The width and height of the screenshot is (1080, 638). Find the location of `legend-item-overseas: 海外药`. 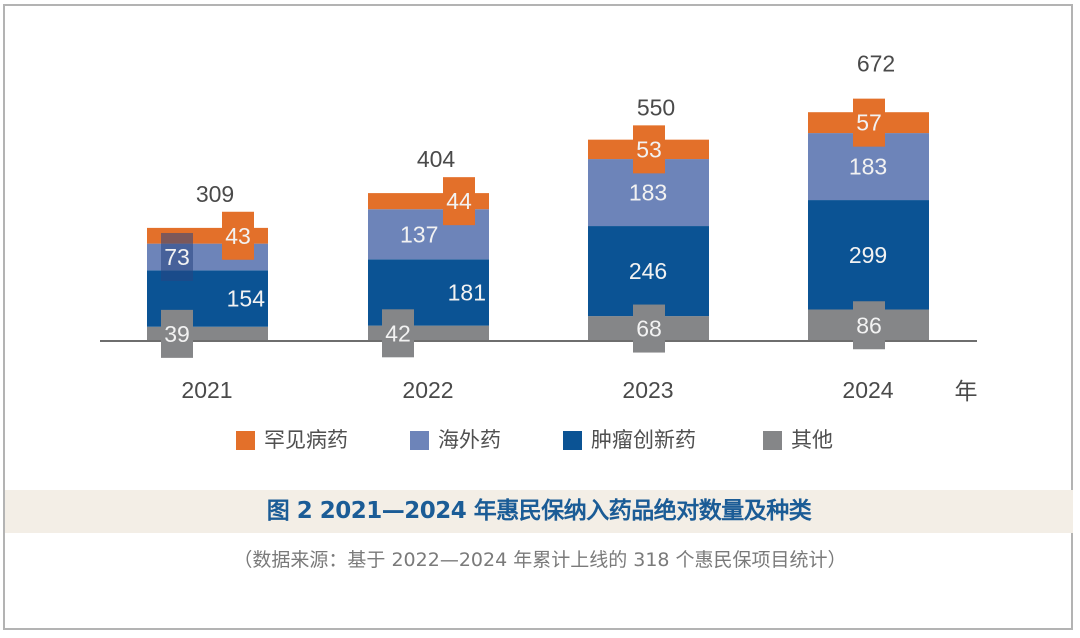

legend-item-overseas: 海外药 is located at coordinates (455, 440).